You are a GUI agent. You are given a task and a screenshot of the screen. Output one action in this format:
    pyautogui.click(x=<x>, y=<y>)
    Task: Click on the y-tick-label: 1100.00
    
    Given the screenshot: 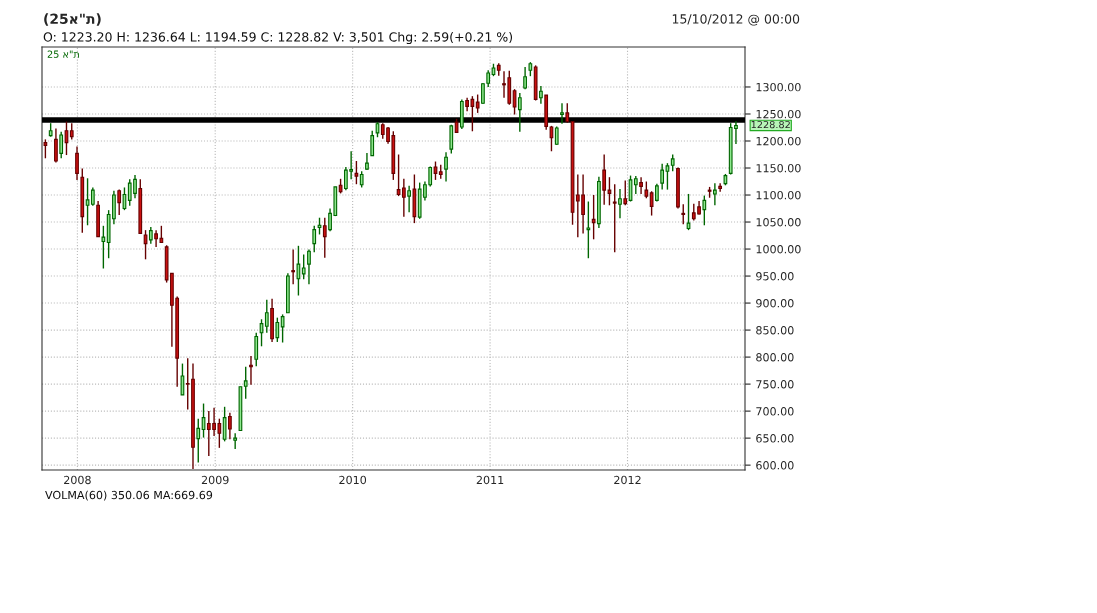 What is the action you would take?
    pyautogui.click(x=778, y=195)
    